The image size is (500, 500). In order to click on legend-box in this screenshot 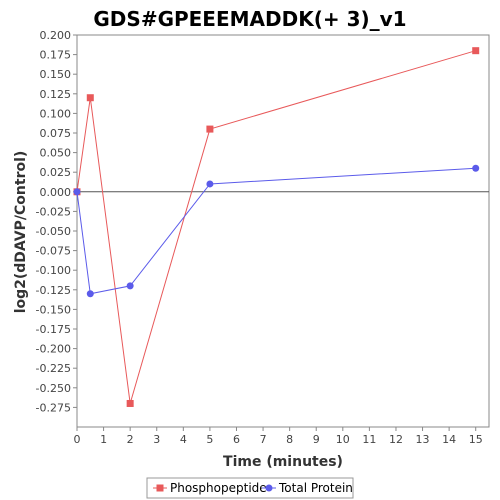, I will do `click(250, 488)`.